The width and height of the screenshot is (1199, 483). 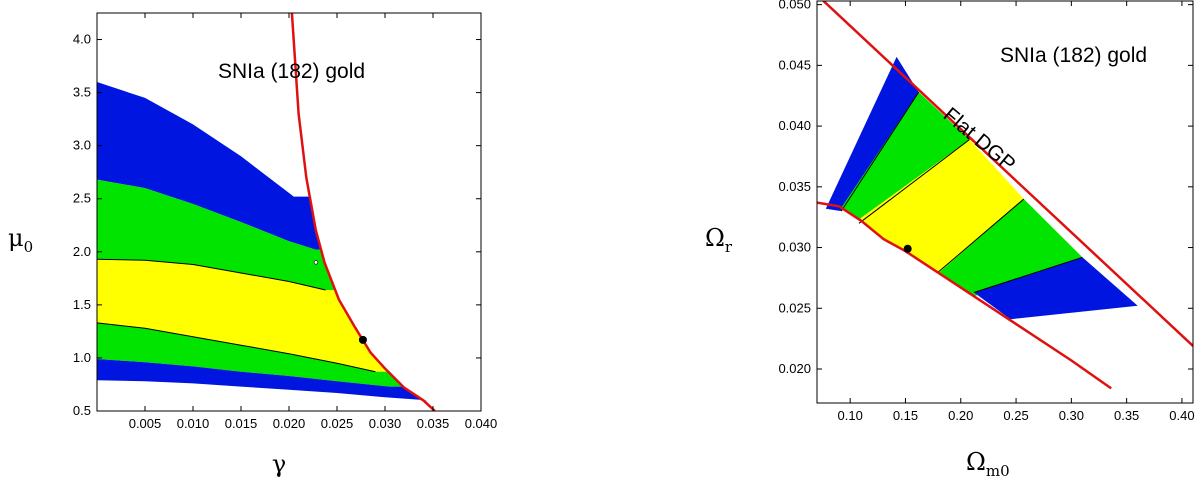 What do you see at coordinates (279, 464) in the screenshot?
I see `left-x-axis-label: γ` at bounding box center [279, 464].